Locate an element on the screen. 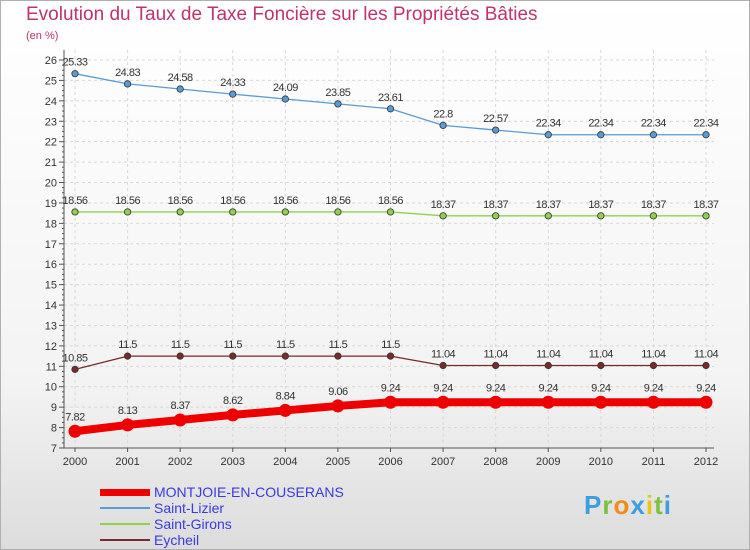 This screenshot has height=550, width=750. x-tick-label: 2009 is located at coordinates (548, 462).